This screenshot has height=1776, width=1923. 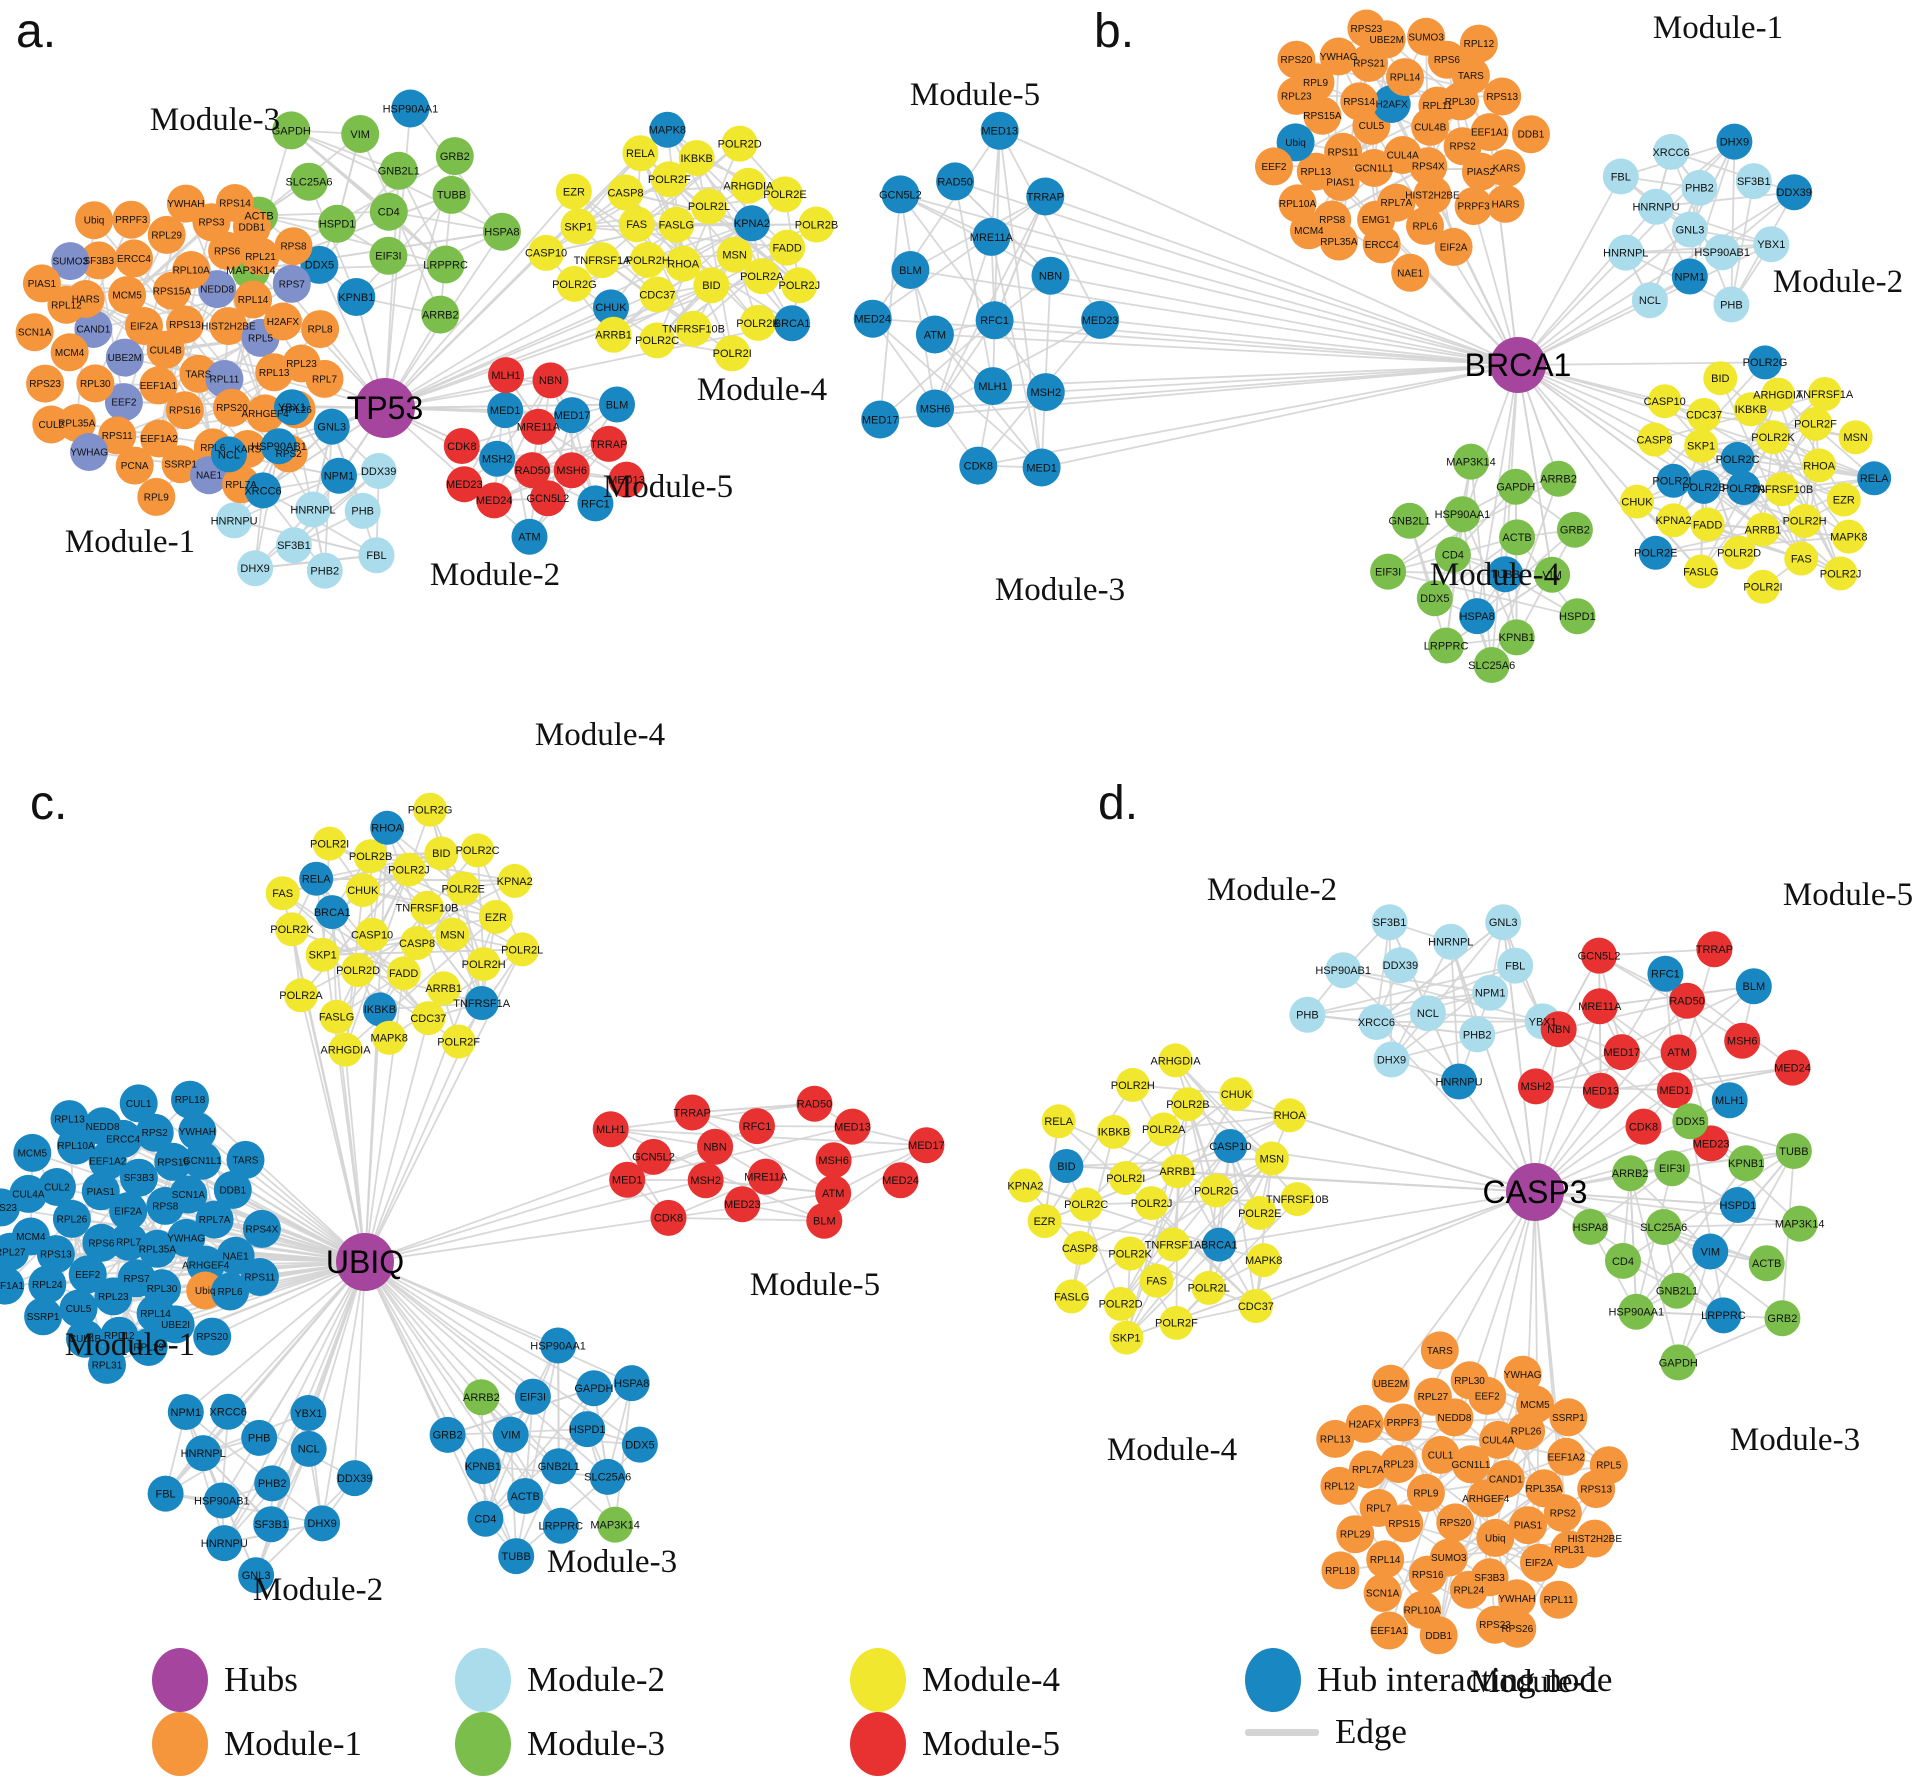 I want to click on node-label: RPL18, so click(x=190, y=1100).